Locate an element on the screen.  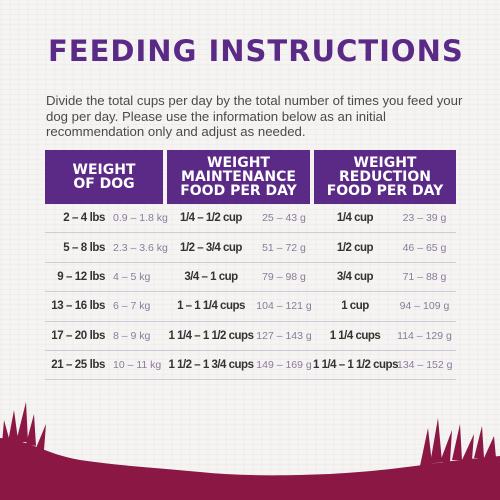
weight-lbs: 5 – 8 lbs is located at coordinates (84, 247).